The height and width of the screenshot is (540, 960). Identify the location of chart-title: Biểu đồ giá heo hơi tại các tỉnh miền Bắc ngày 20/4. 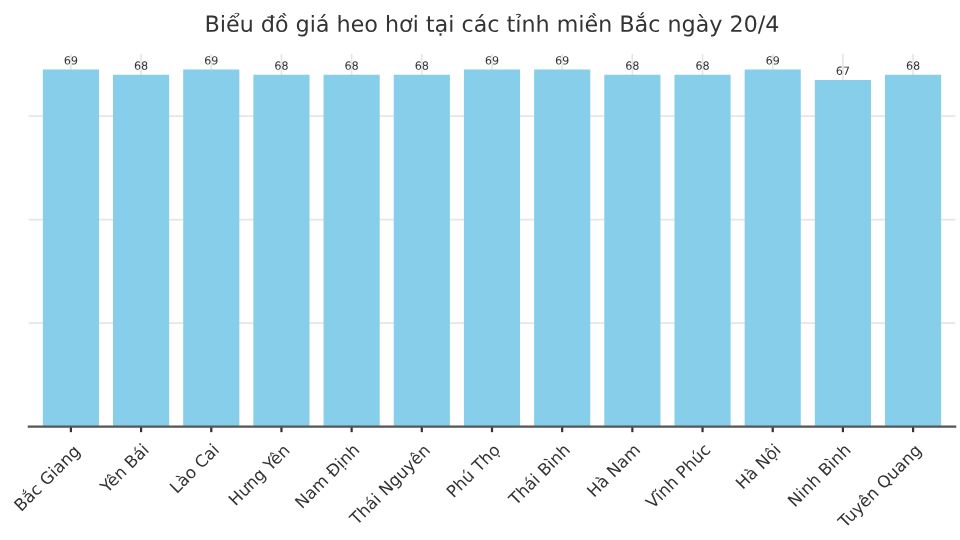
(492, 24).